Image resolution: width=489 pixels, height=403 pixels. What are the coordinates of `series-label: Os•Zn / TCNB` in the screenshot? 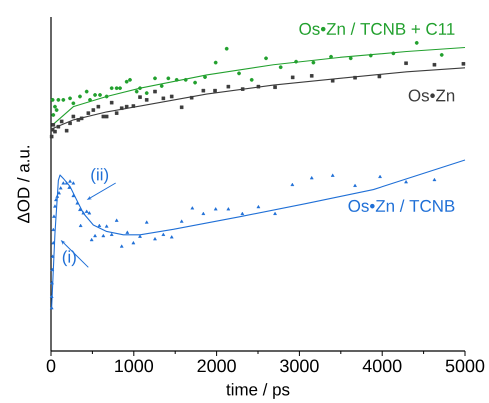 It's located at (401, 205).